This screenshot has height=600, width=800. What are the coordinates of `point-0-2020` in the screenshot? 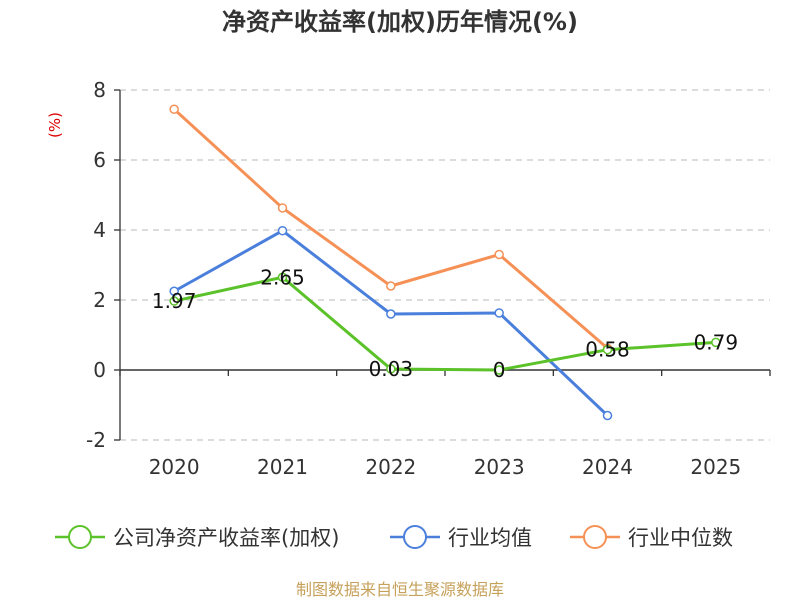 It's located at (174, 301).